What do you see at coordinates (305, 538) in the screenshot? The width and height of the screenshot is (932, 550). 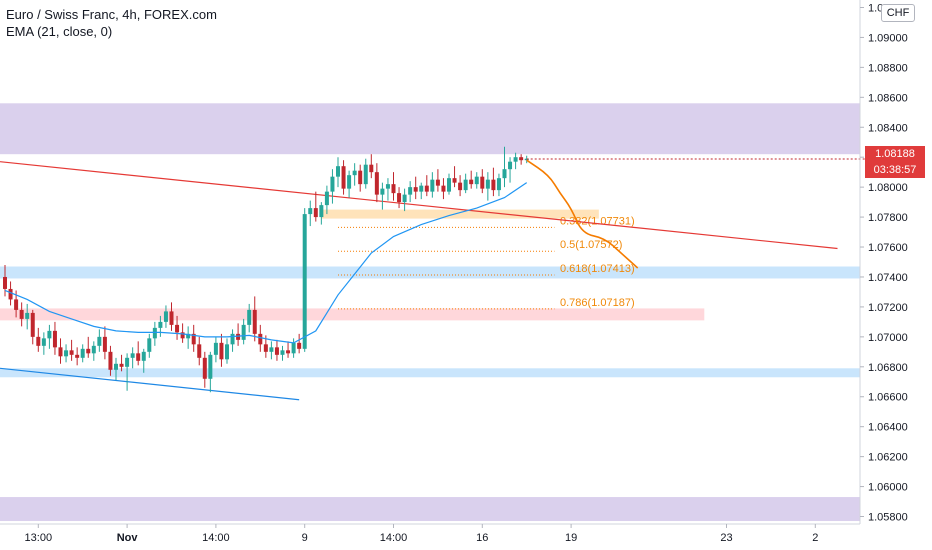 I see `x-tick-label: 9` at bounding box center [305, 538].